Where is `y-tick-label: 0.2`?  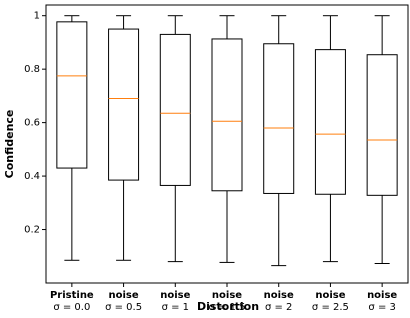
y-tick-label: 0.2 is located at coordinates (32, 230).